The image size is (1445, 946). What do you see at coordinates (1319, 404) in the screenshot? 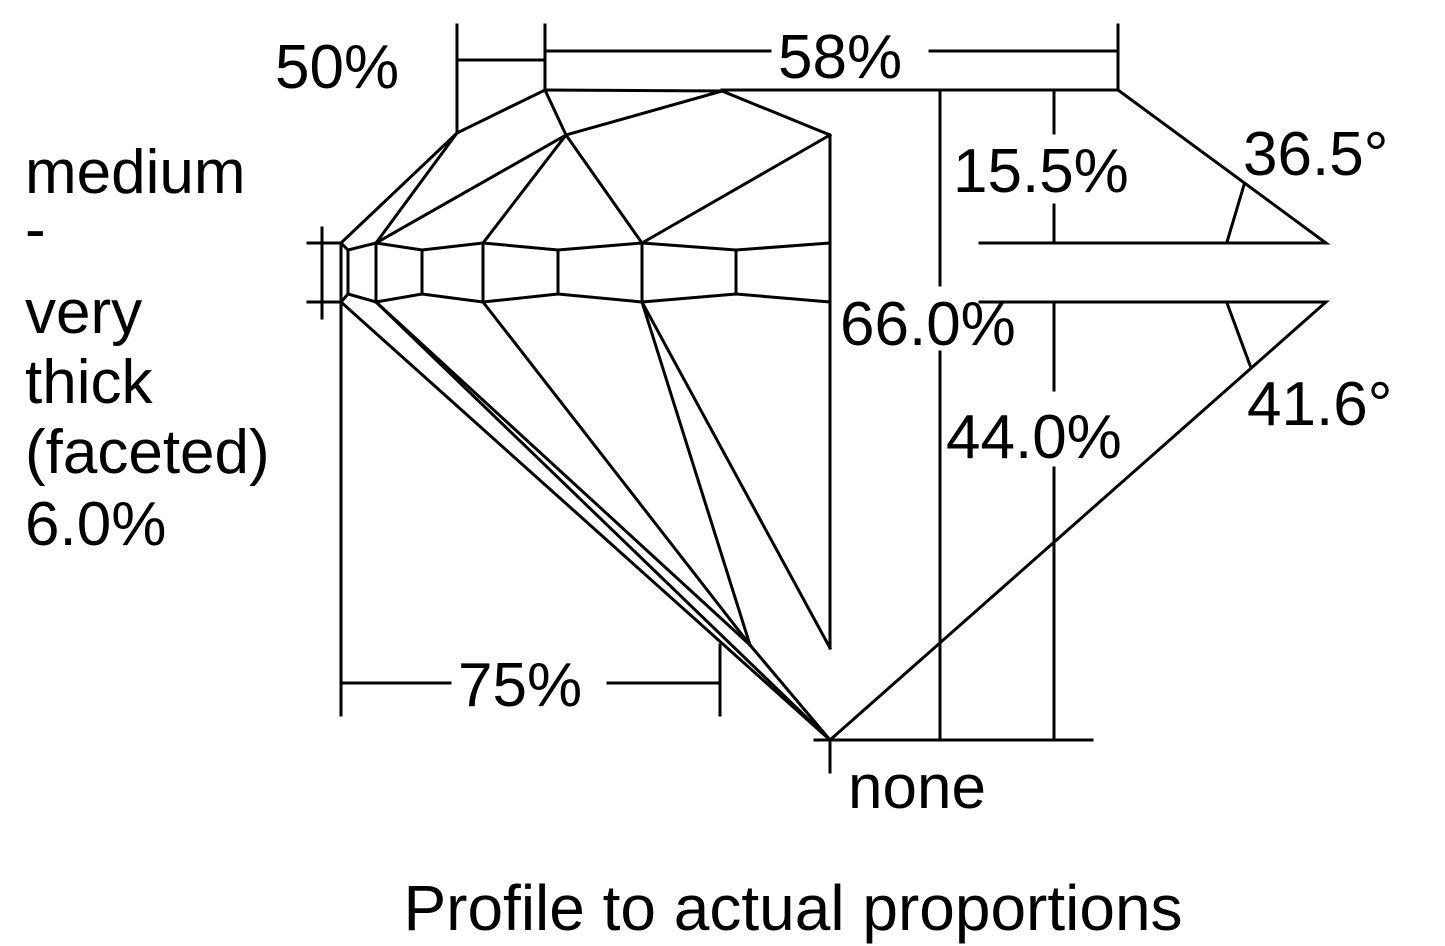
I see `pavilion-angle-label: 41.6°` at bounding box center [1319, 404].